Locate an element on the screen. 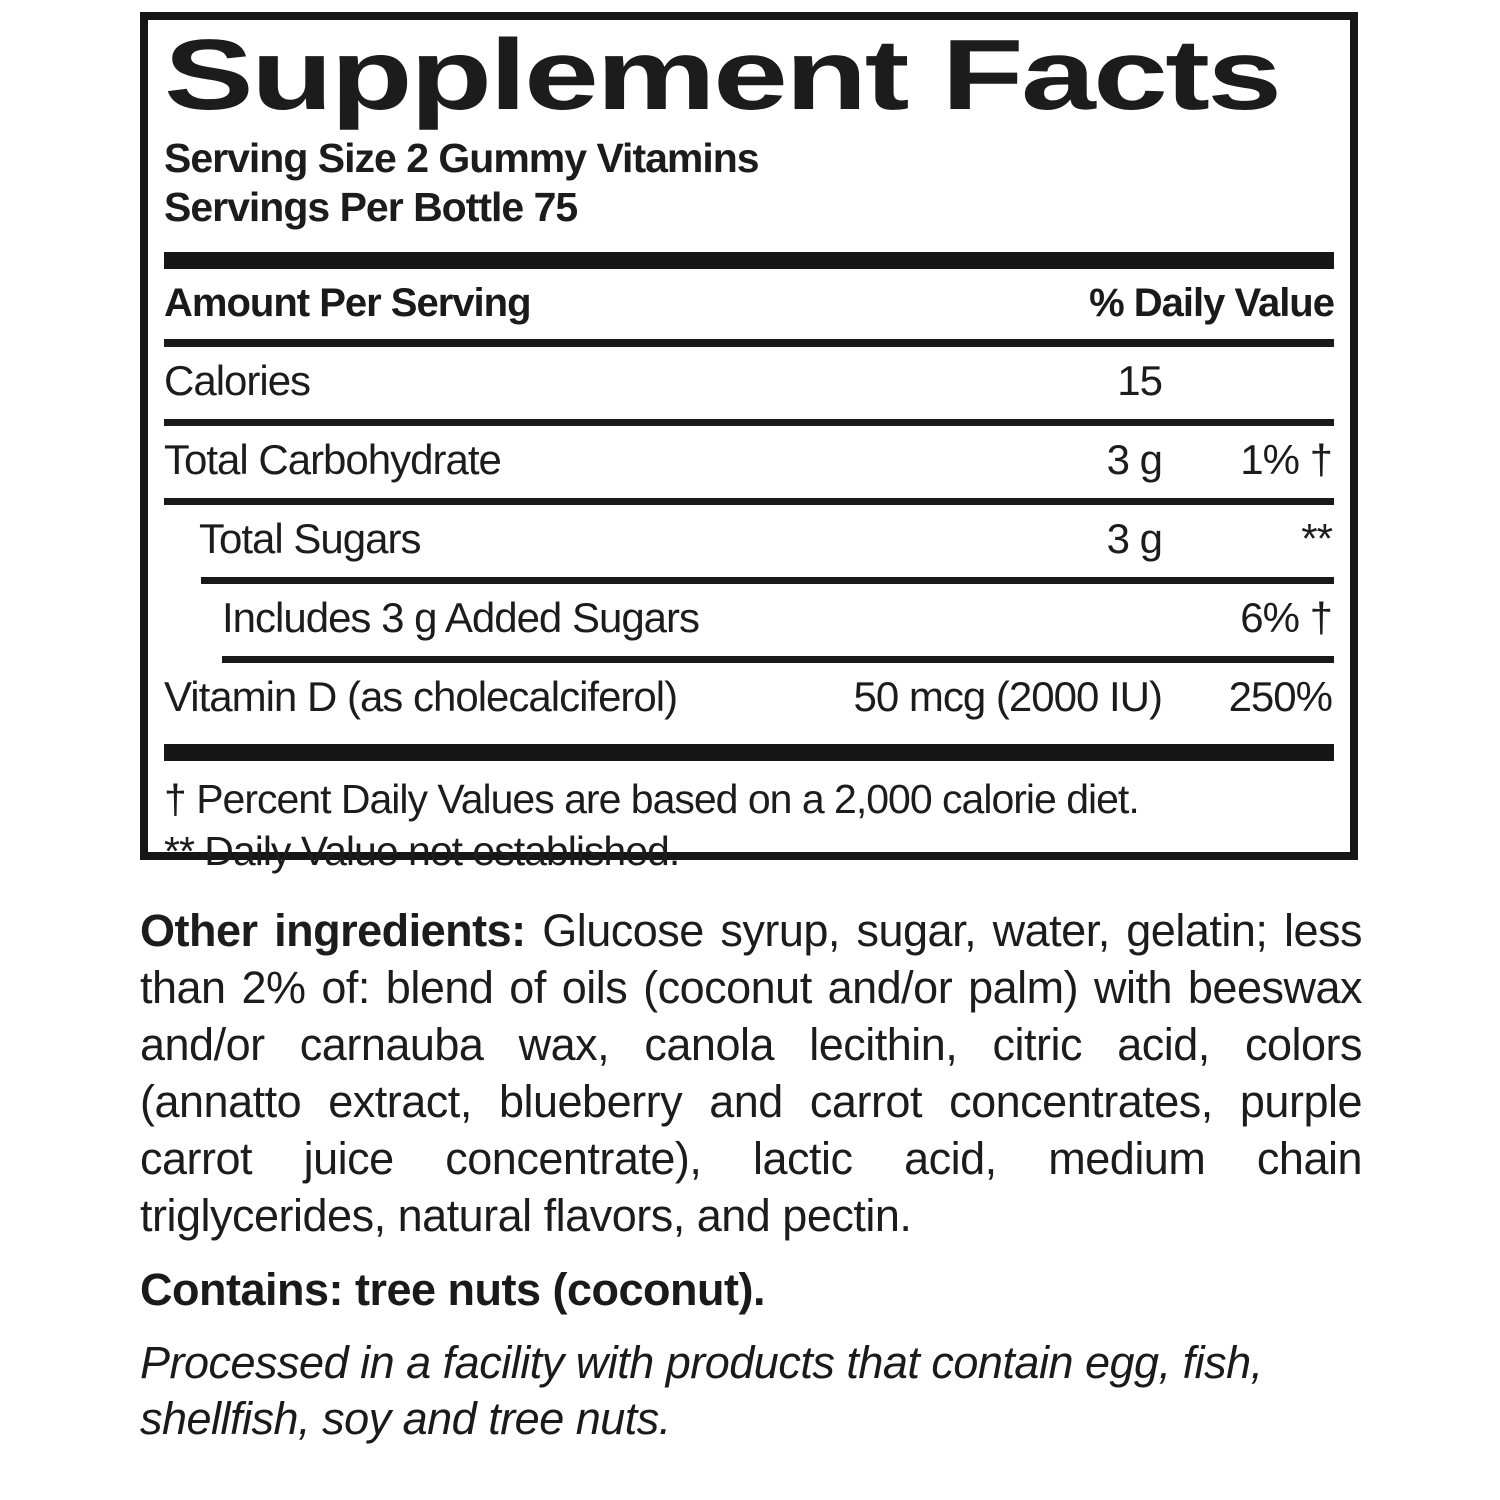 This screenshot has height=1500, width=1500. nutrient-row-added-sugars: Includes 3 g Added Sugars 6% † is located at coordinates (749, 620).